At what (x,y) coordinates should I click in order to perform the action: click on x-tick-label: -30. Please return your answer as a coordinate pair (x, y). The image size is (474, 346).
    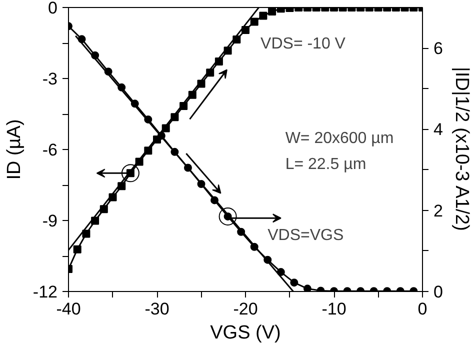
    Looking at the image, I should click on (157, 309).